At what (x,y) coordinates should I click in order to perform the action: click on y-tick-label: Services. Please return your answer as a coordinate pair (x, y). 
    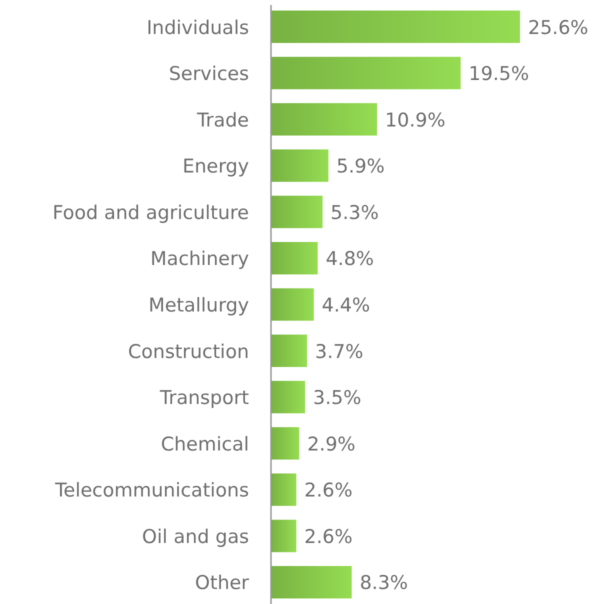
    Looking at the image, I should click on (208, 74).